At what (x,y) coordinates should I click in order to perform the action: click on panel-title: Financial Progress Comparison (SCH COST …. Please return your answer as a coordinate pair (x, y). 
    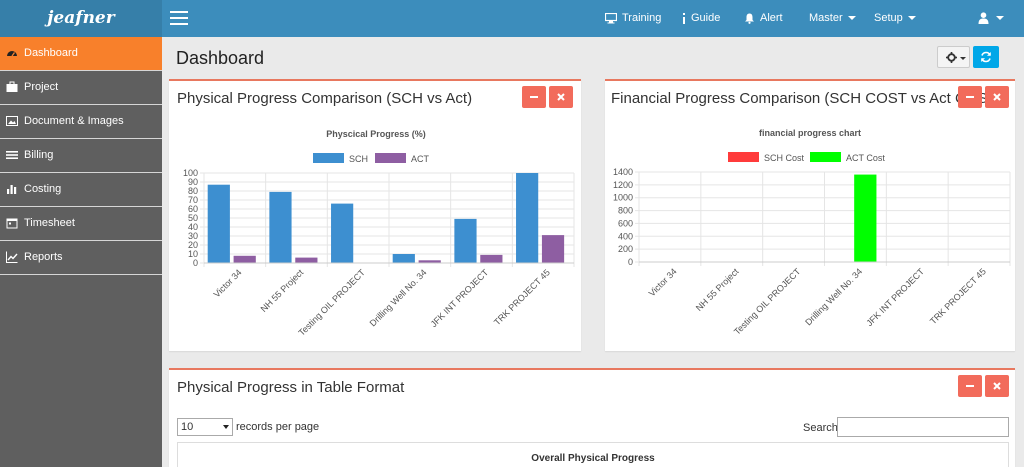
    Looking at the image, I should click on (806, 98).